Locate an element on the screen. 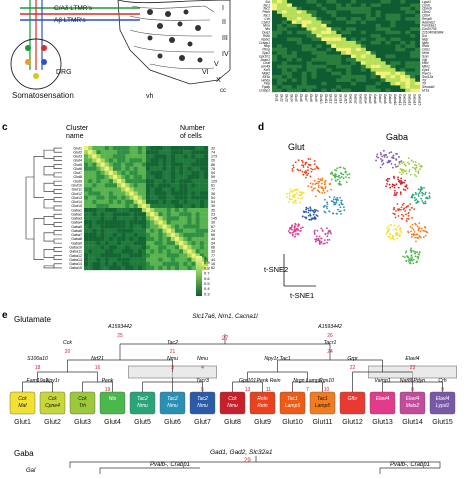  cluster-name: Glut6 is located at coordinates (77, 169).